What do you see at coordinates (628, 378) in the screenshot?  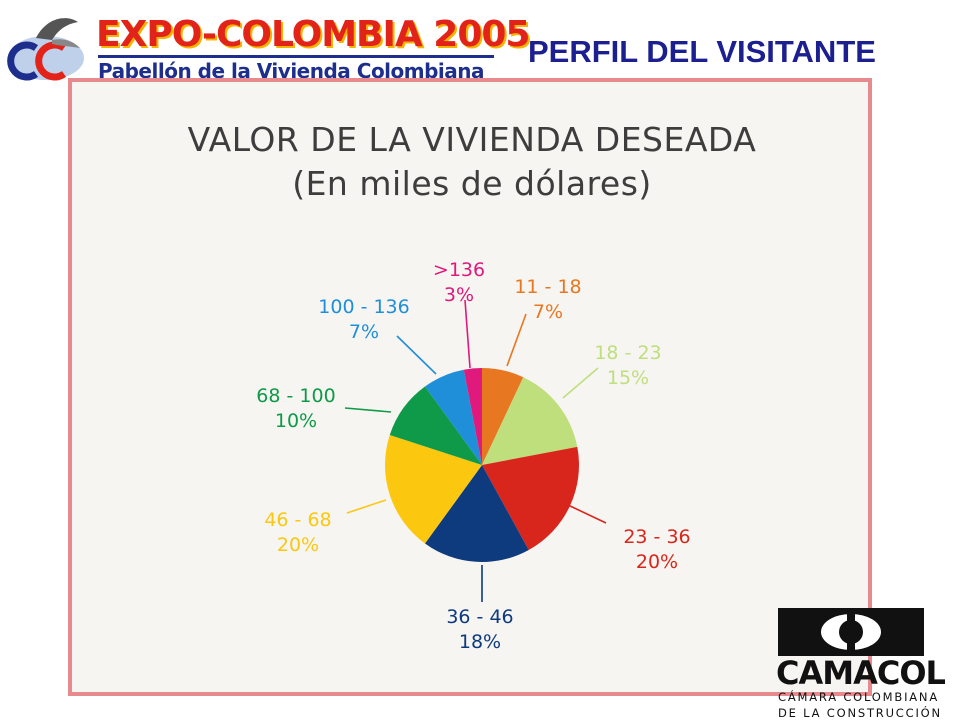 I see `slice-value-label: 15%` at bounding box center [628, 378].